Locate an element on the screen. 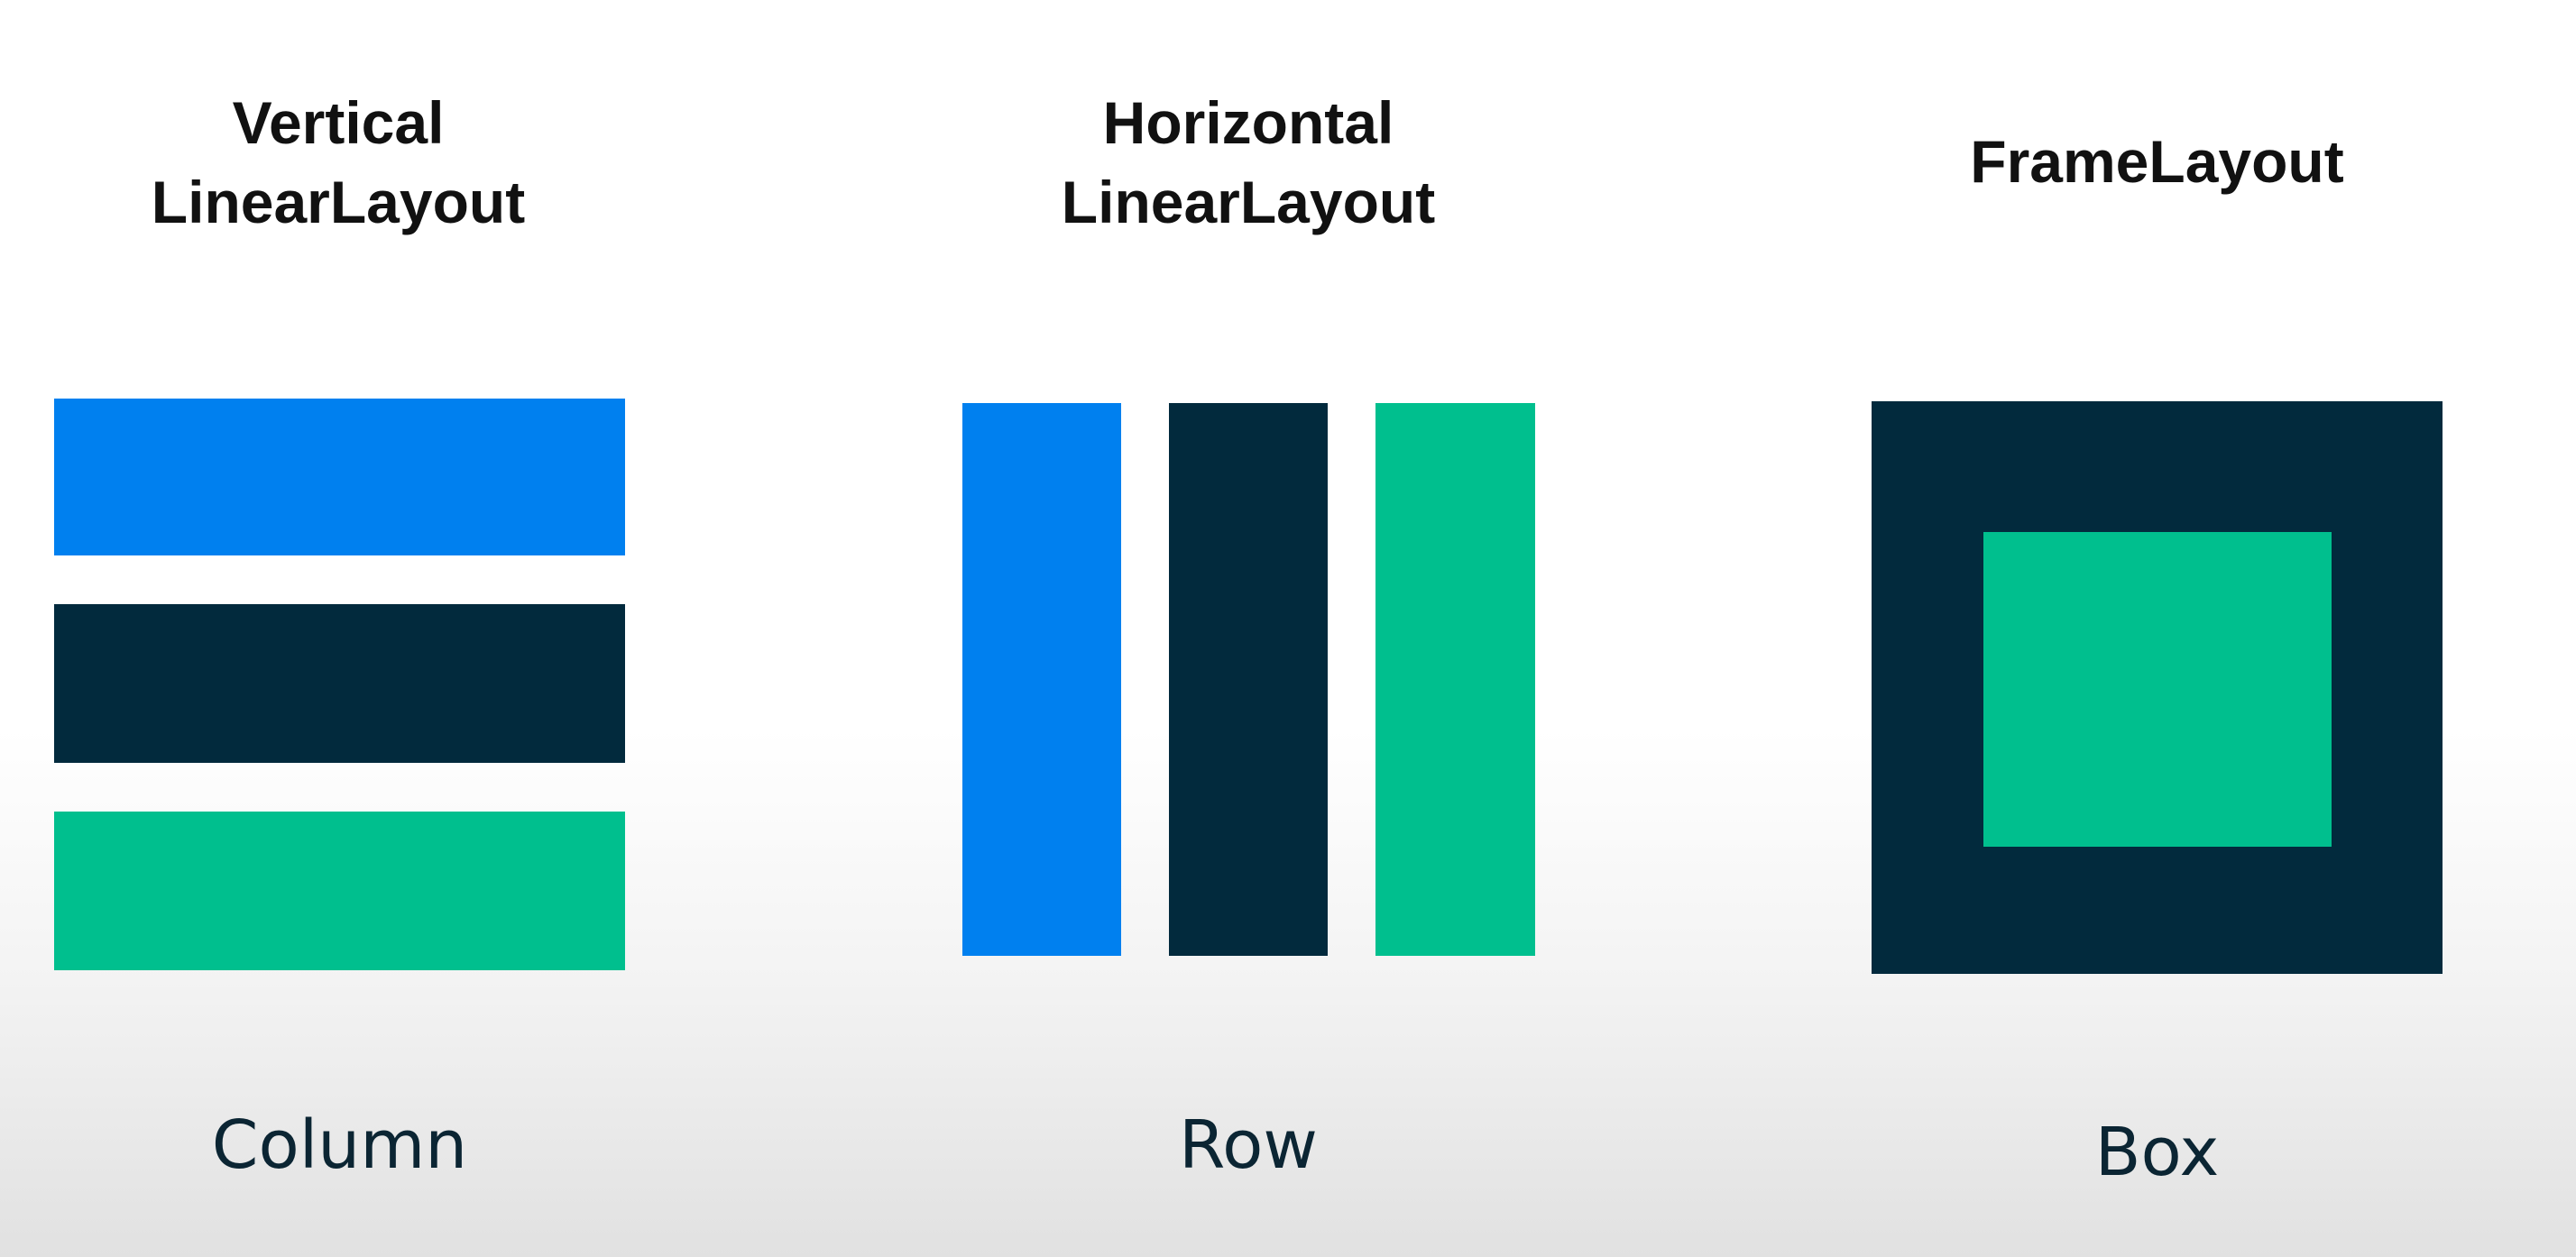  row-block-green is located at coordinates (1455, 679).